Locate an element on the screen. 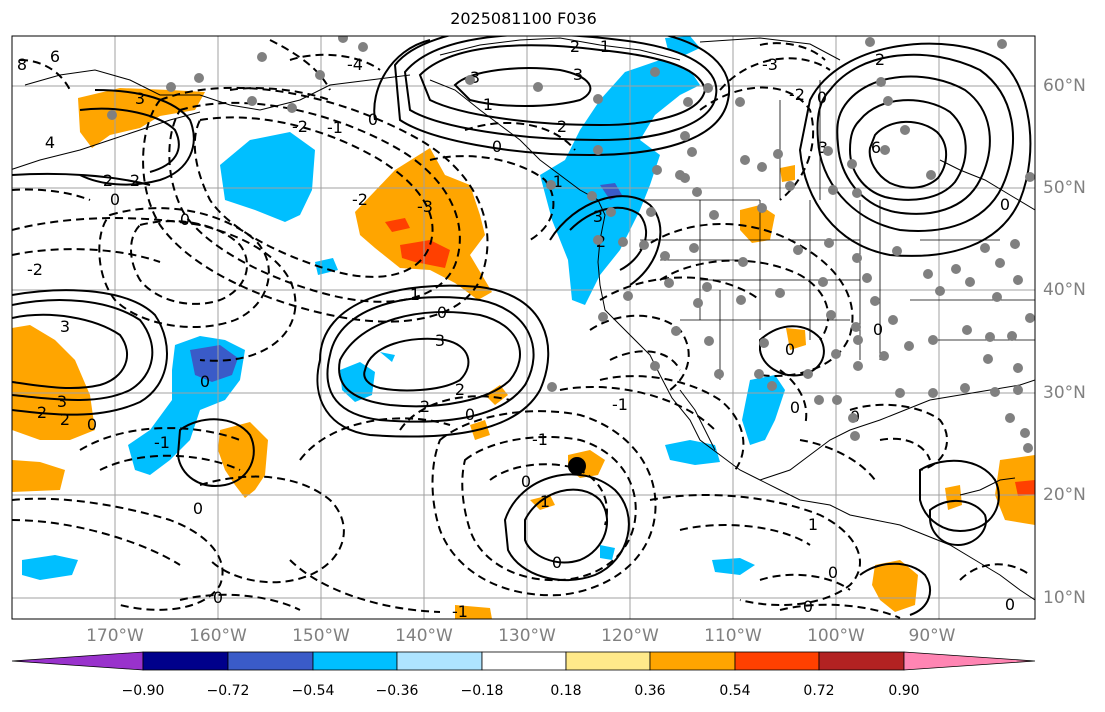 This screenshot has height=712, width=1105. colorbar-tick-label: −0.54 is located at coordinates (313, 691).